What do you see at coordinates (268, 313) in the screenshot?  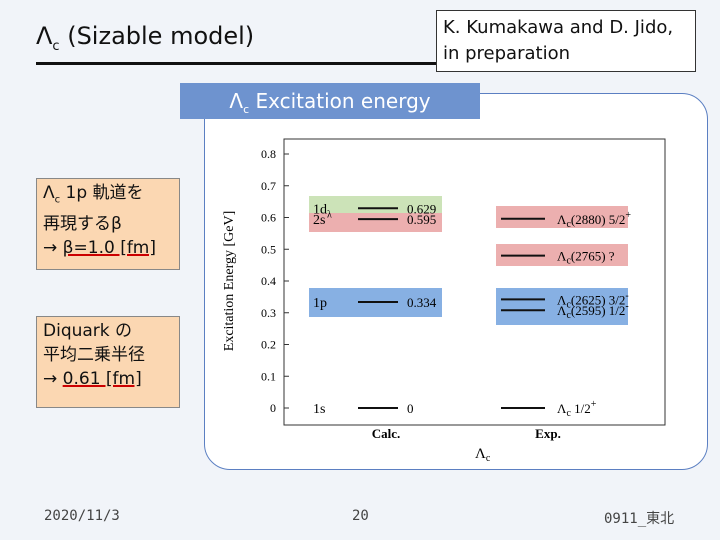 I see `y-tick-label: 0.3` at bounding box center [268, 313].